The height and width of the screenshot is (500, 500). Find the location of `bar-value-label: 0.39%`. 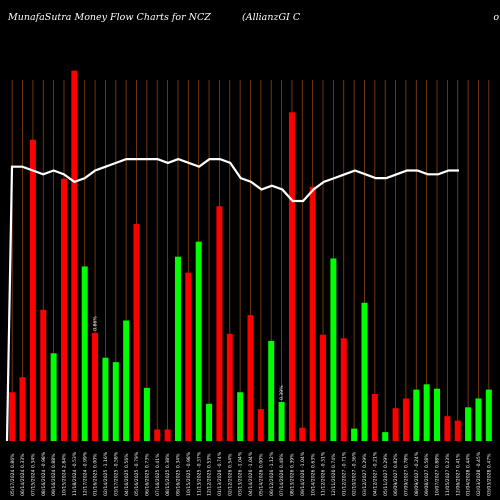

bar-value-label: 0.39% is located at coordinates (282, 392).